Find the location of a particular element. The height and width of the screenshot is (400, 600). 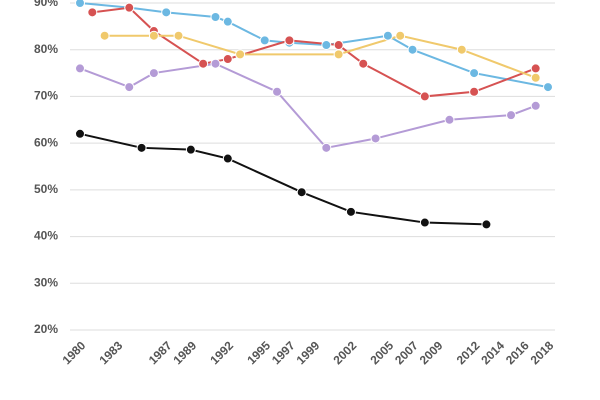

y-tick-label: 90% is located at coordinates (46, 4).